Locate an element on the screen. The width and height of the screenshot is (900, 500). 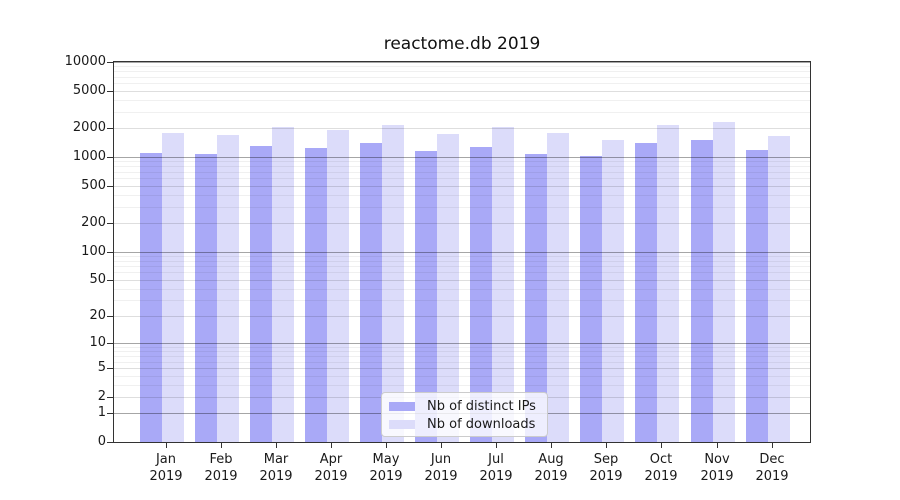
bar-downloads-oct is located at coordinates (668, 283).